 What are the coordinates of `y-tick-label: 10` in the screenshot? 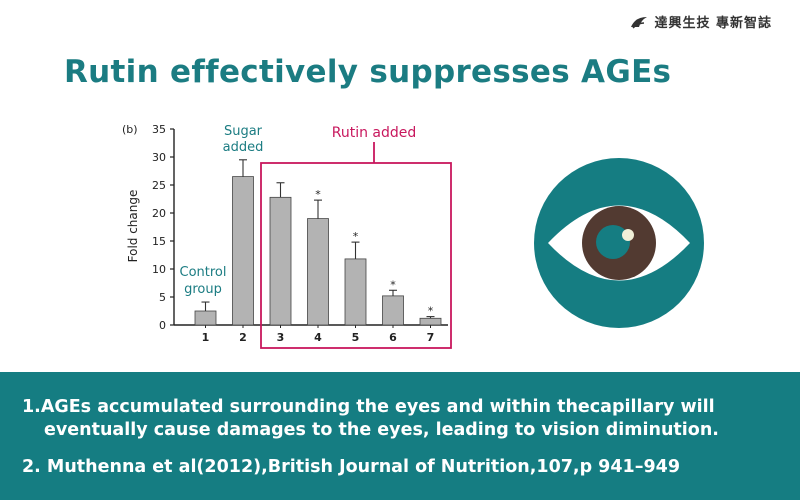 It's located at (159, 269).